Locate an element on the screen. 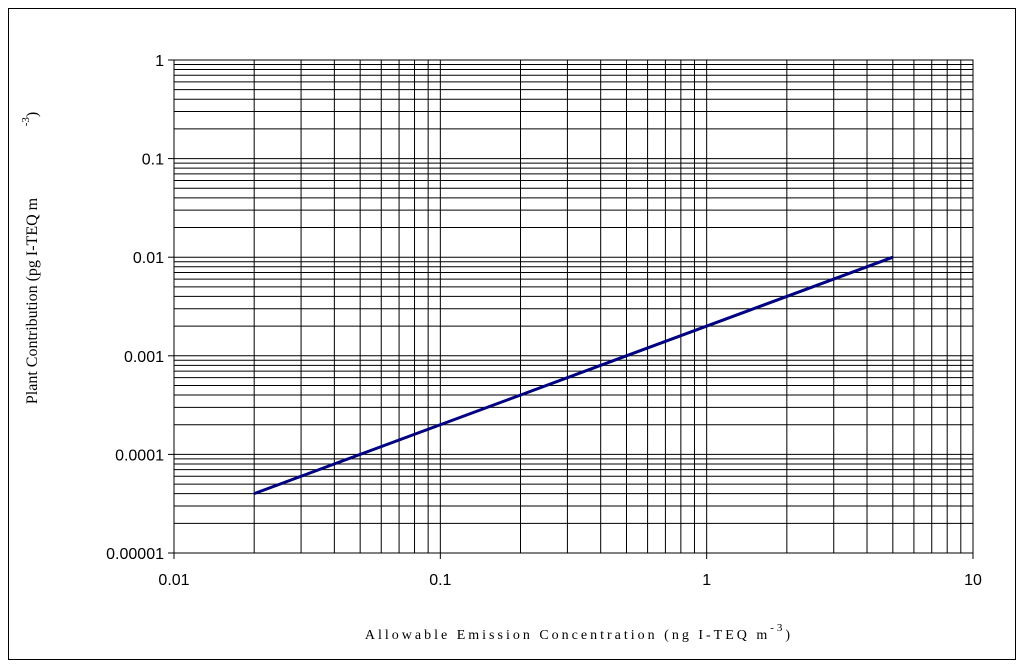  x-tick-label: 1 is located at coordinates (706, 580).